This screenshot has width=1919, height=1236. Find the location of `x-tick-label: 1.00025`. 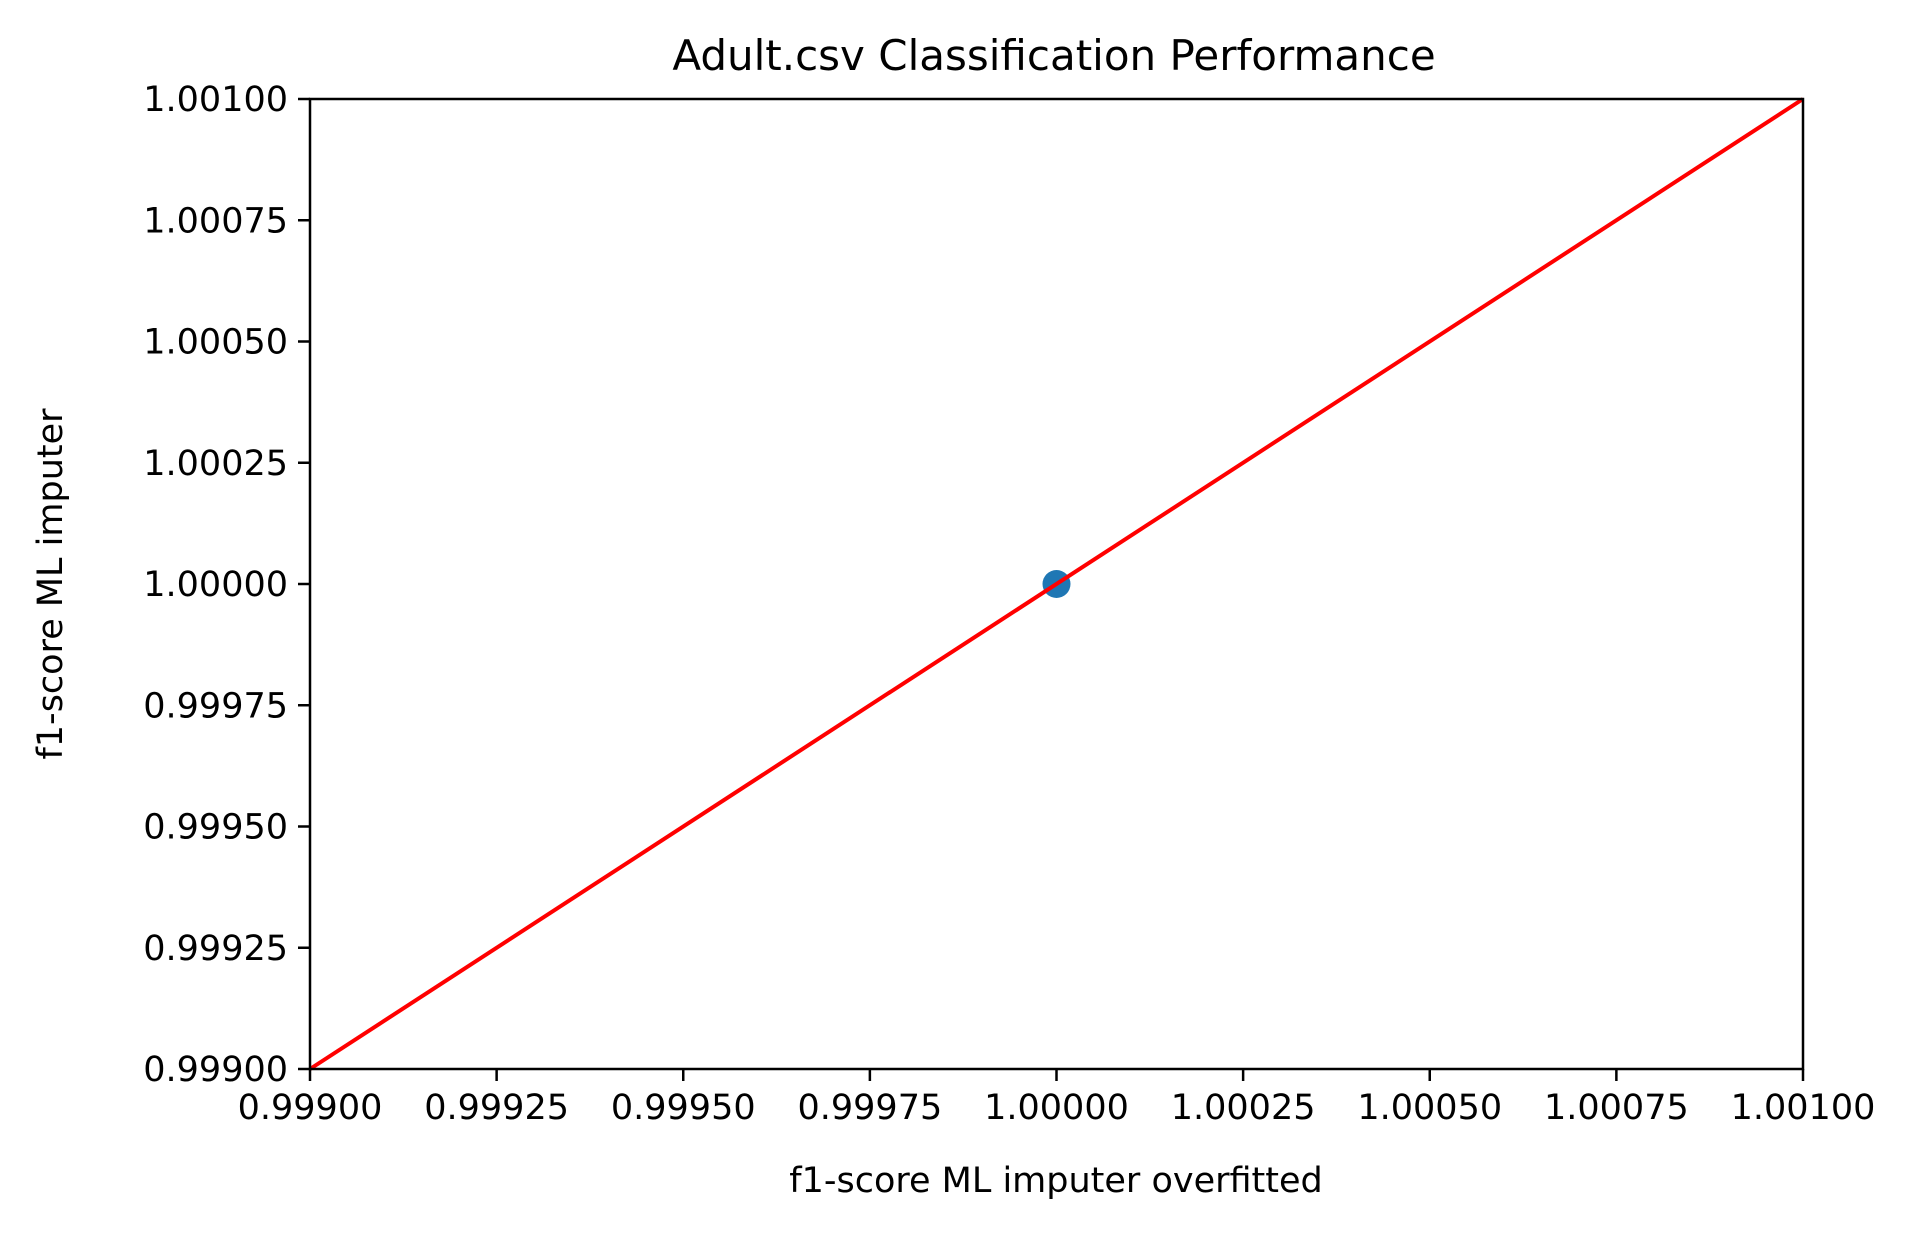

x-tick-label: 1.00025 is located at coordinates (1243, 1108).